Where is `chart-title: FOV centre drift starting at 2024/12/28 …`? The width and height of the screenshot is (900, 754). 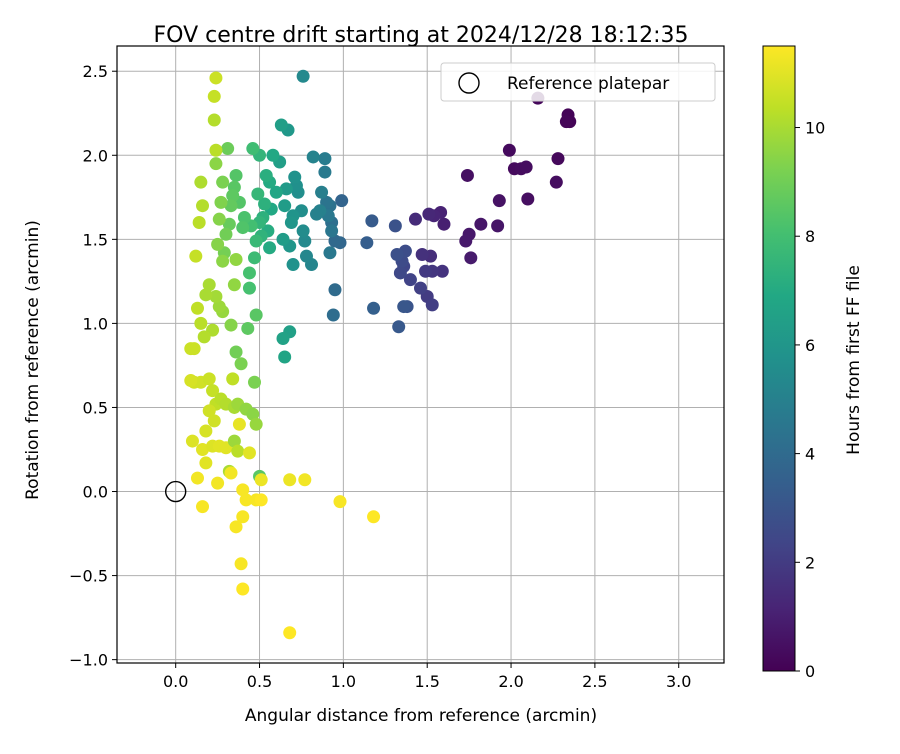
chart-title: FOV centre drift starting at 2024/12/28 … is located at coordinates (421, 35).